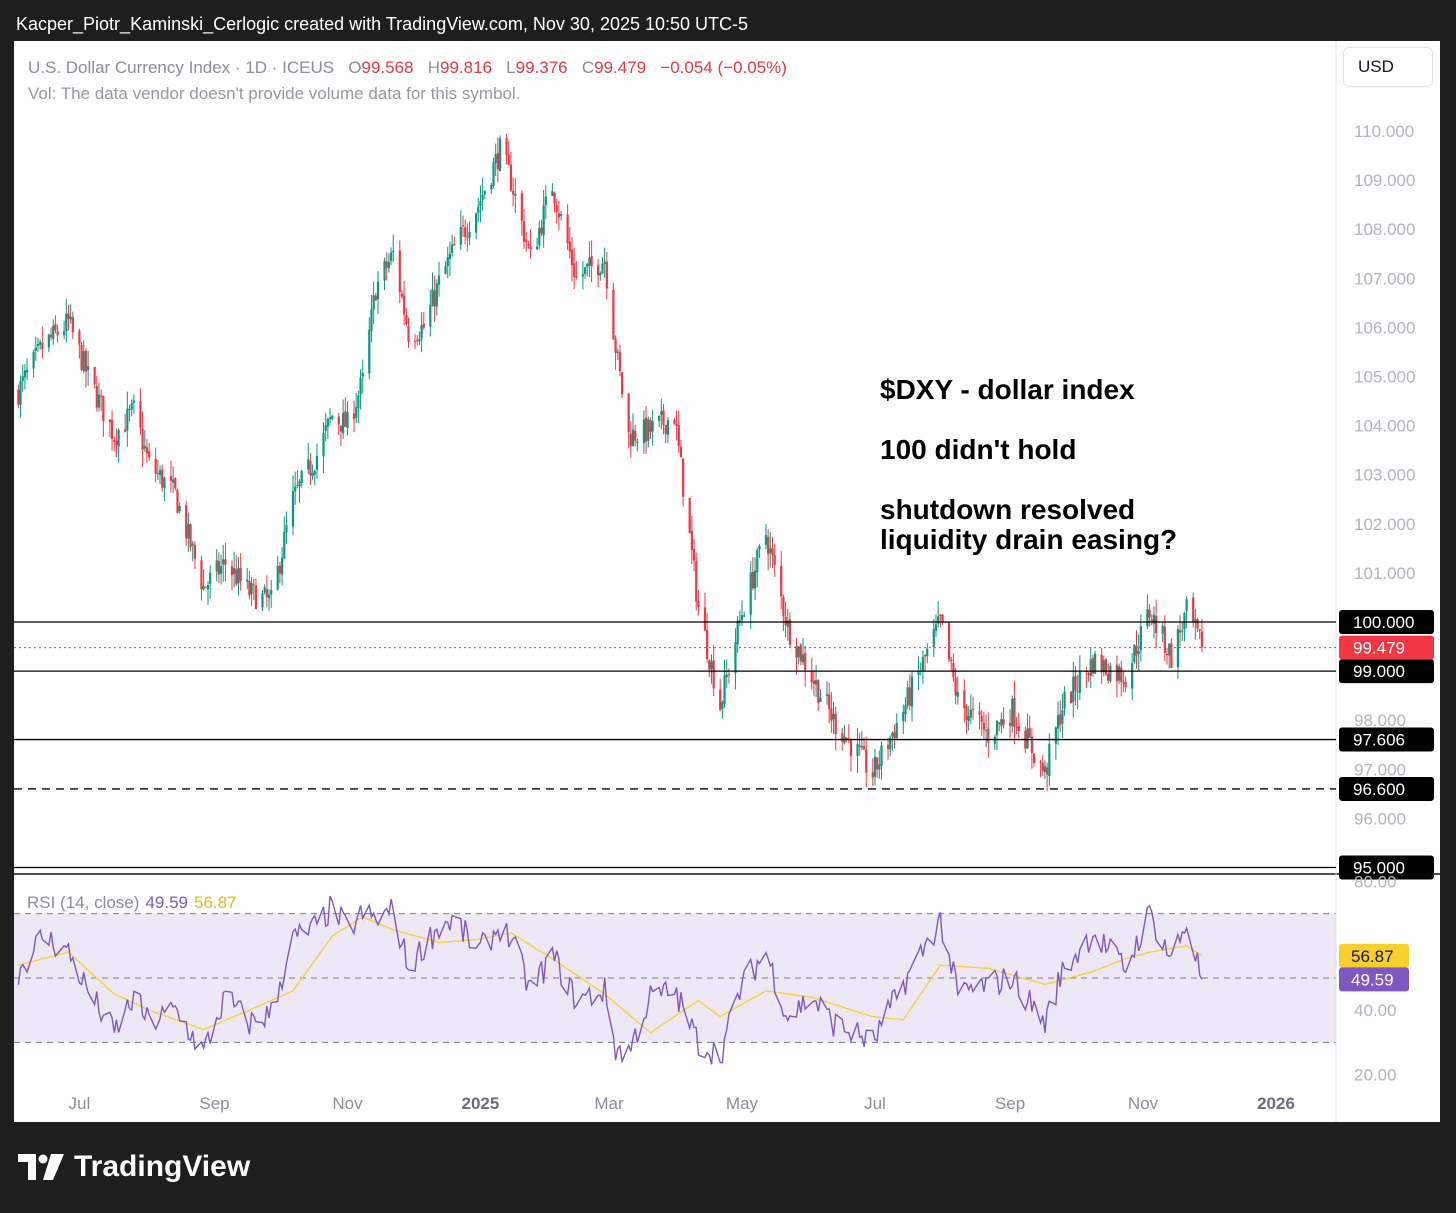  Describe the element at coordinates (1379, 671) in the screenshot. I see `level-label: 99.000` at that location.